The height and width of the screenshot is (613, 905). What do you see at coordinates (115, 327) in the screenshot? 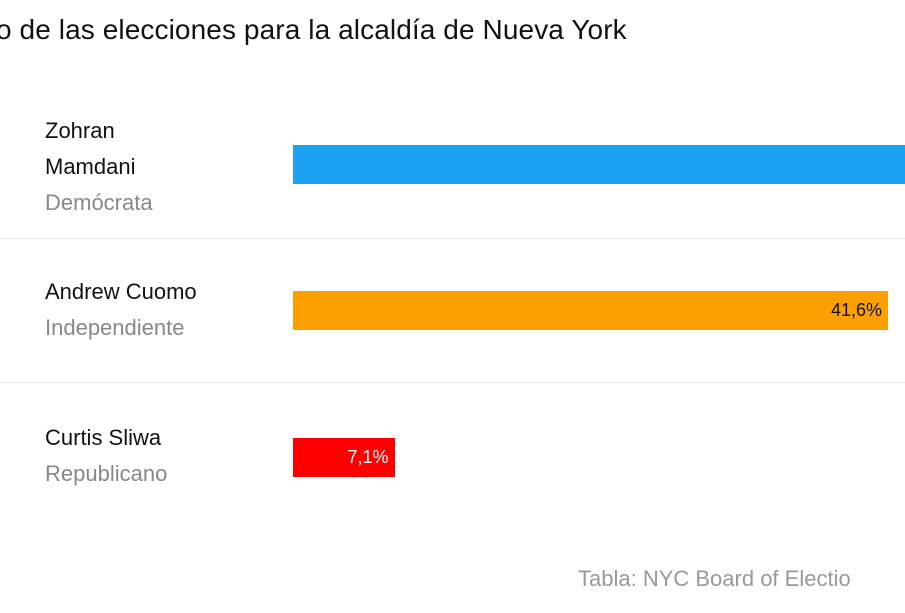
I see `candidate-party: Independiente` at bounding box center [115, 327].